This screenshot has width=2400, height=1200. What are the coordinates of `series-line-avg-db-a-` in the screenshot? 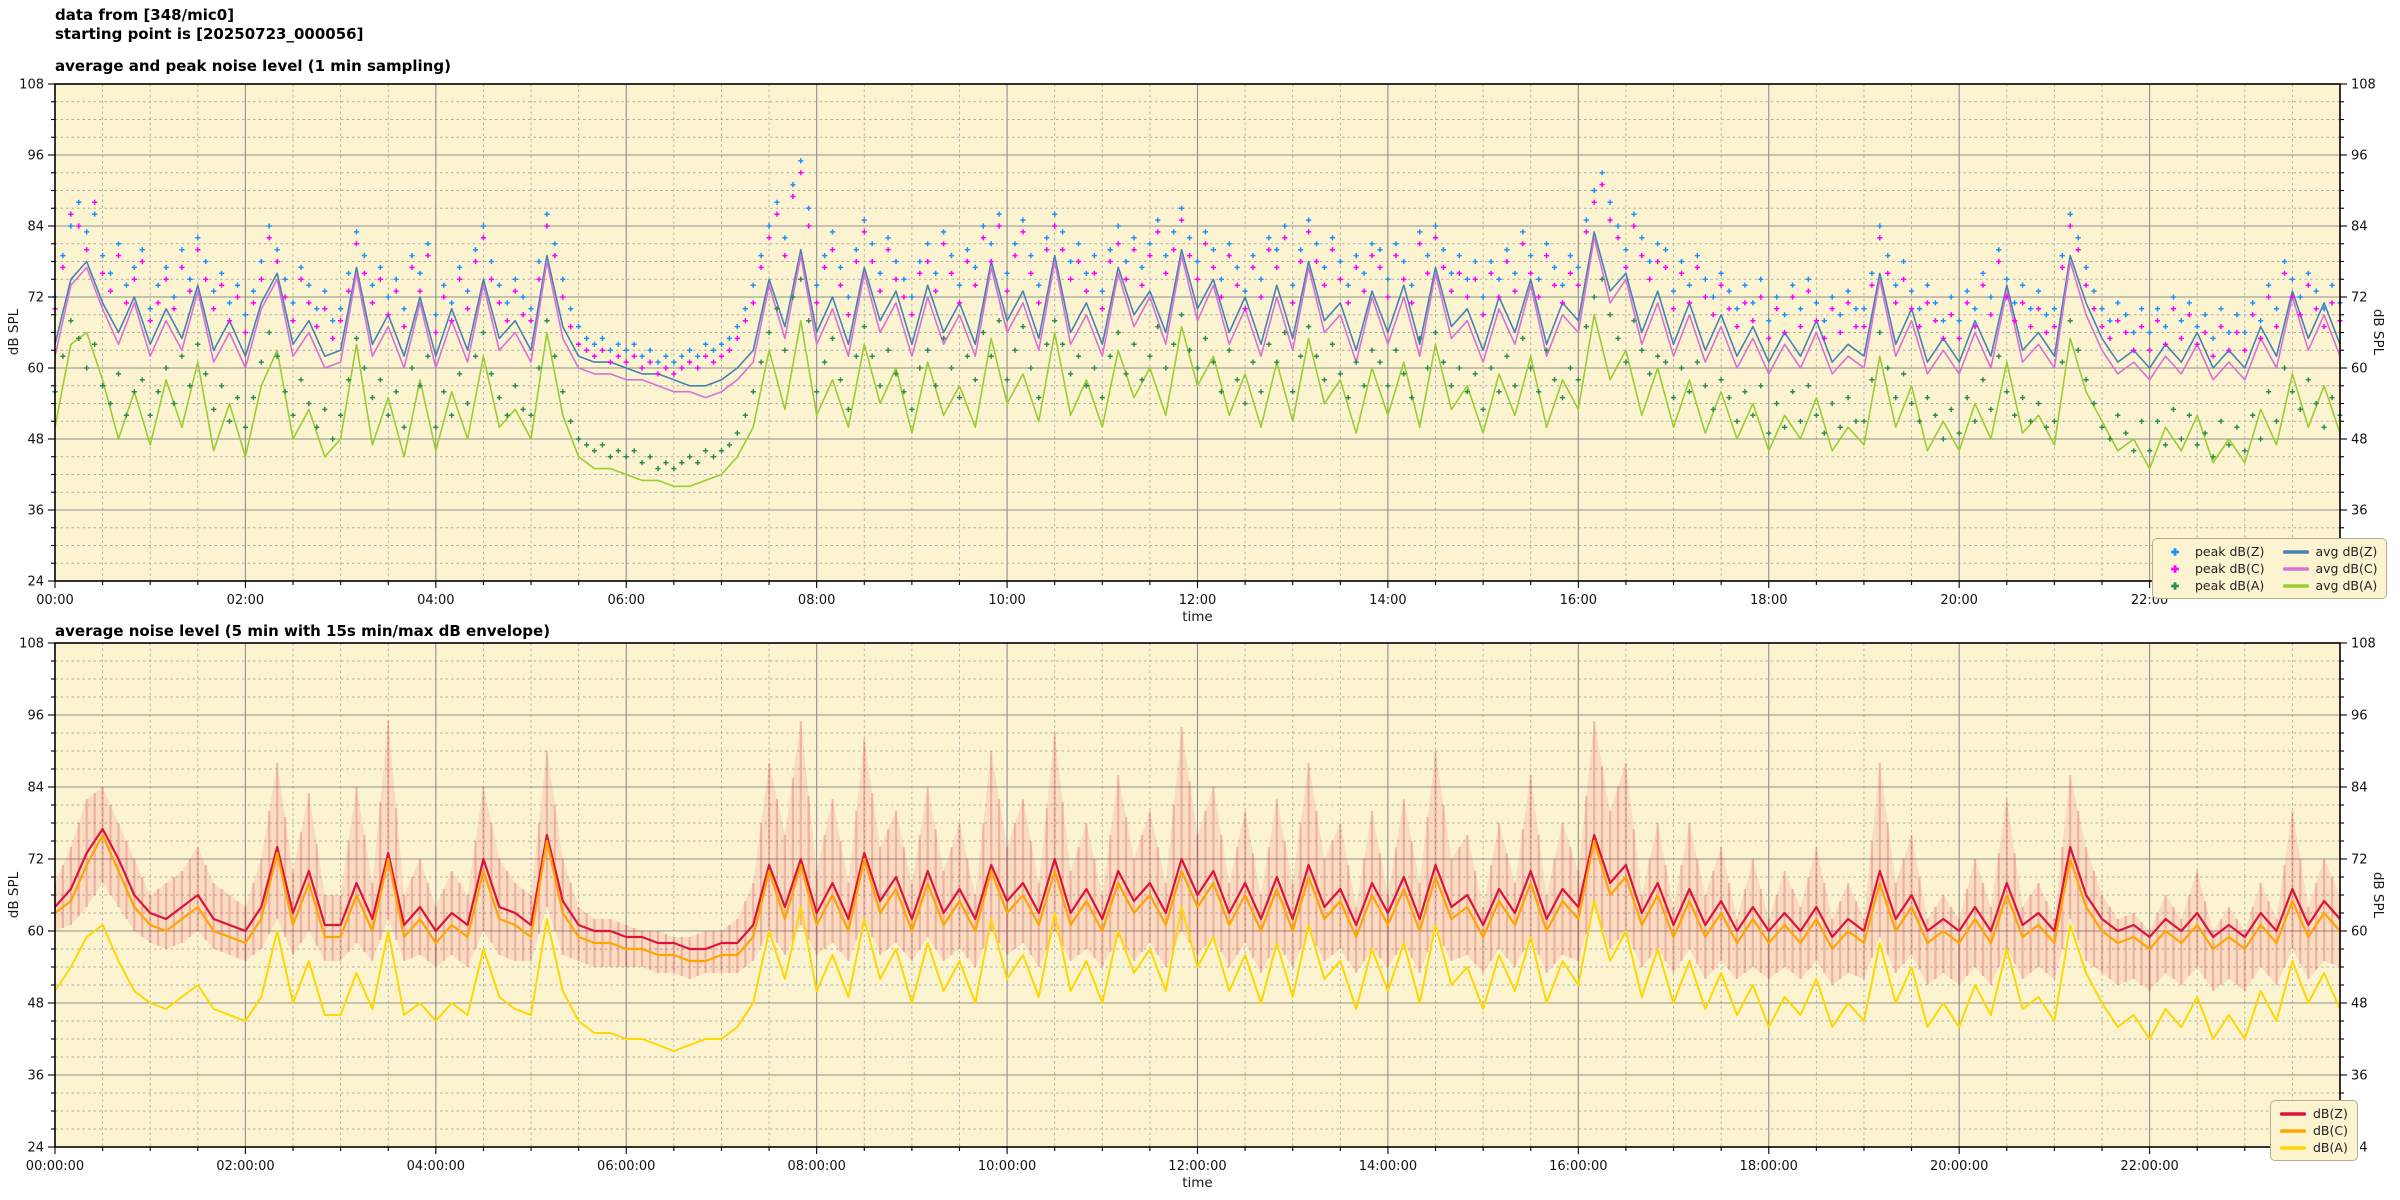 It's located at (1197, 401).